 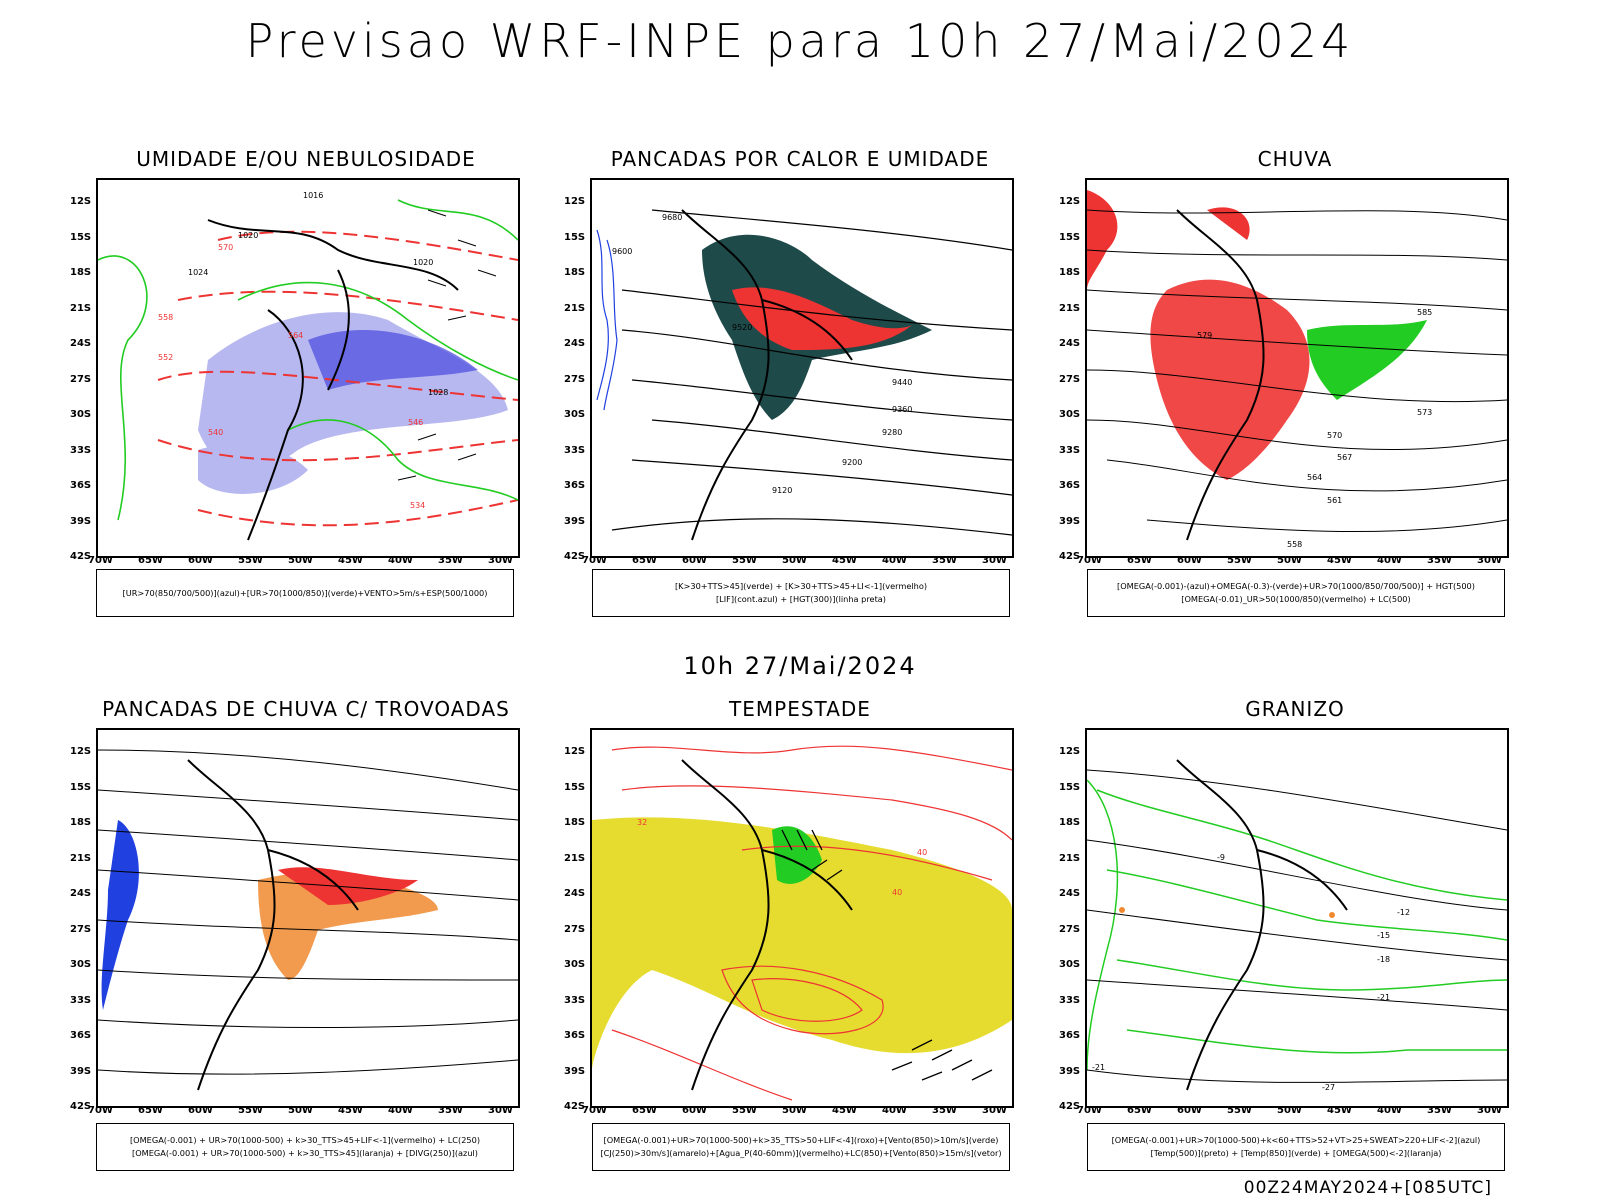 I want to click on contour-label: 534, so click(x=417, y=505).